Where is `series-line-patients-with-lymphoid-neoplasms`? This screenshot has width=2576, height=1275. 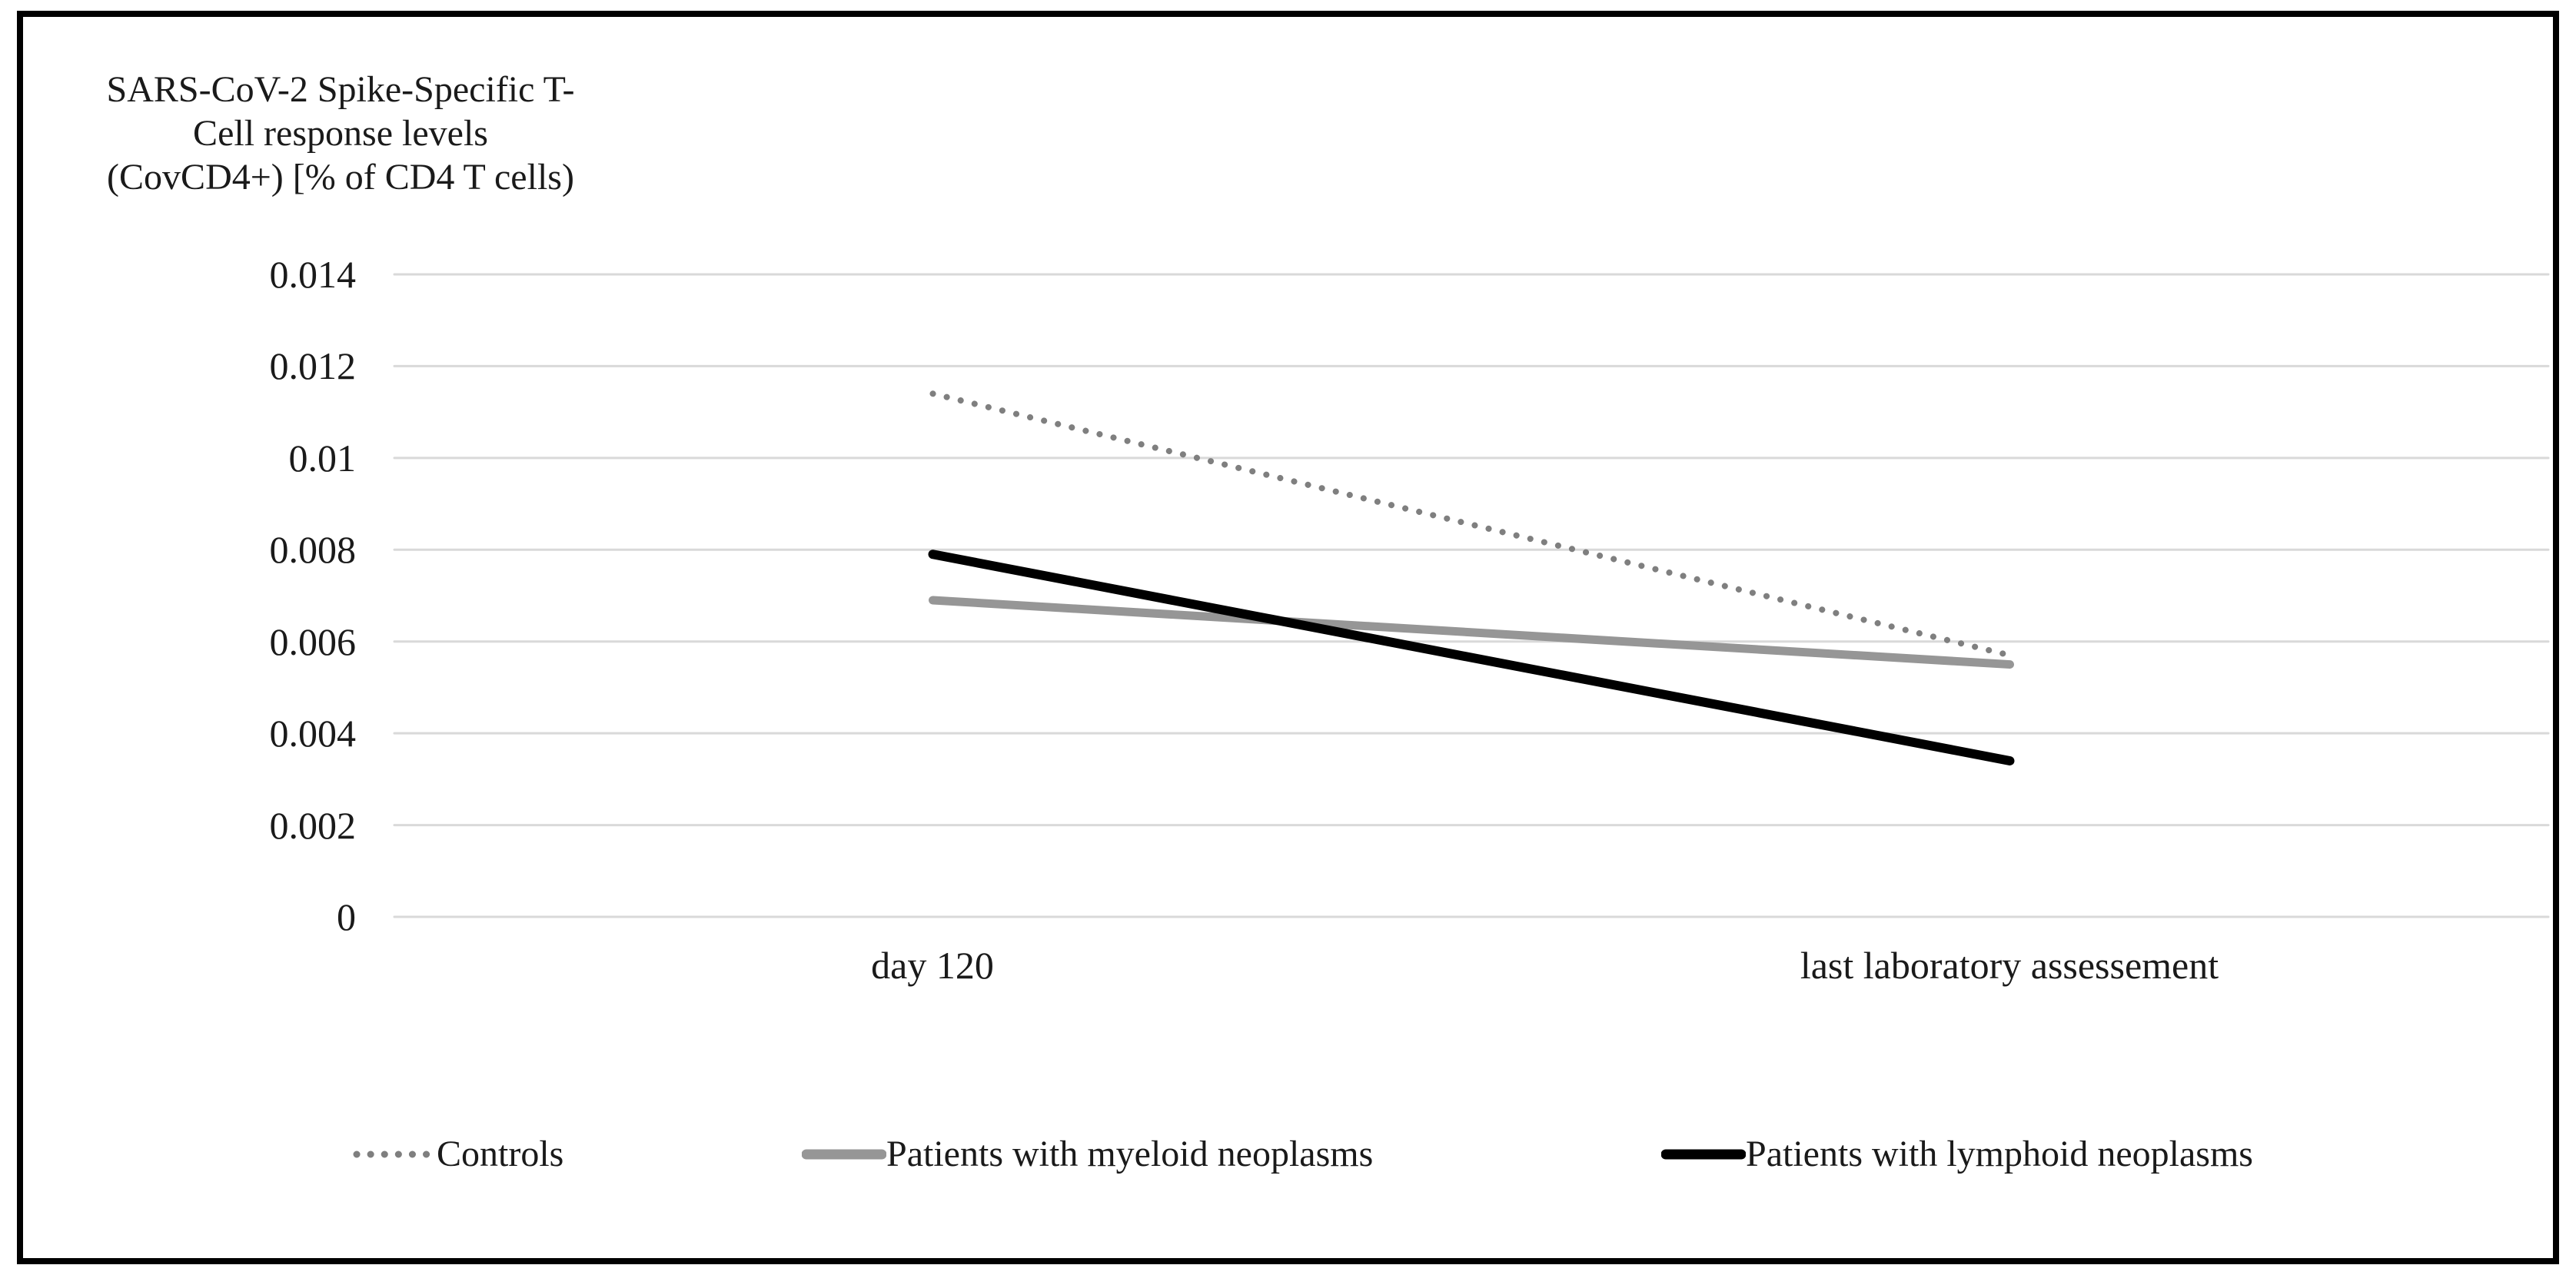 series-line-patients-with-lymphoid-neoplasms is located at coordinates (1471, 658).